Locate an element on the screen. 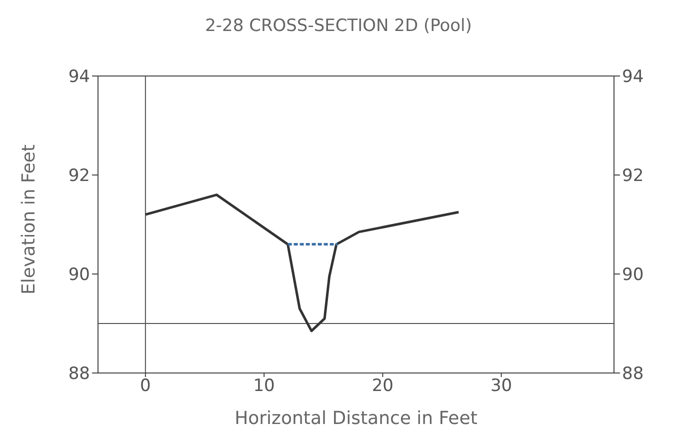 The width and height of the screenshot is (677, 444). y2-tick-label: 92 is located at coordinates (633, 176).